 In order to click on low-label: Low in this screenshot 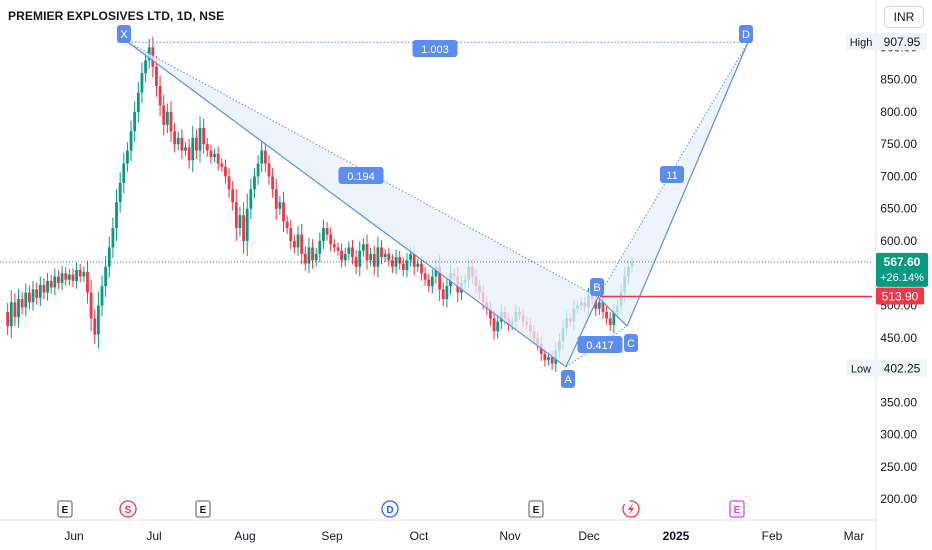, I will do `click(861, 370)`.